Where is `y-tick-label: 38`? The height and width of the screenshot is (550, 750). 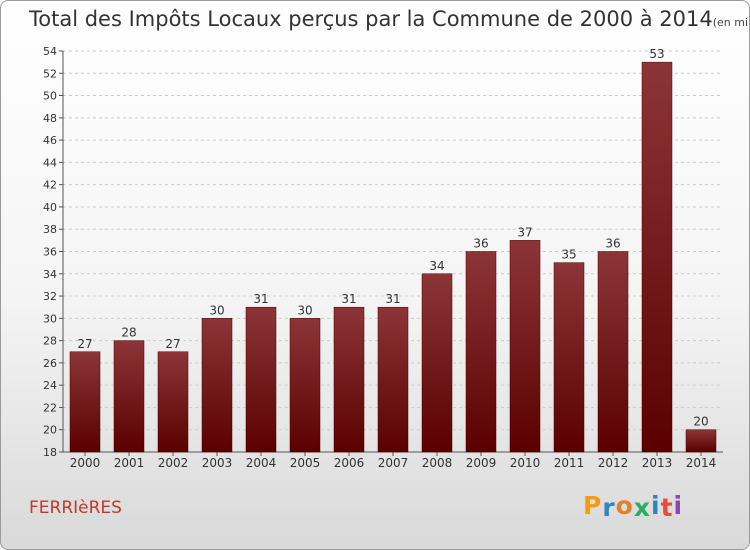
y-tick-label: 38 is located at coordinates (50, 229).